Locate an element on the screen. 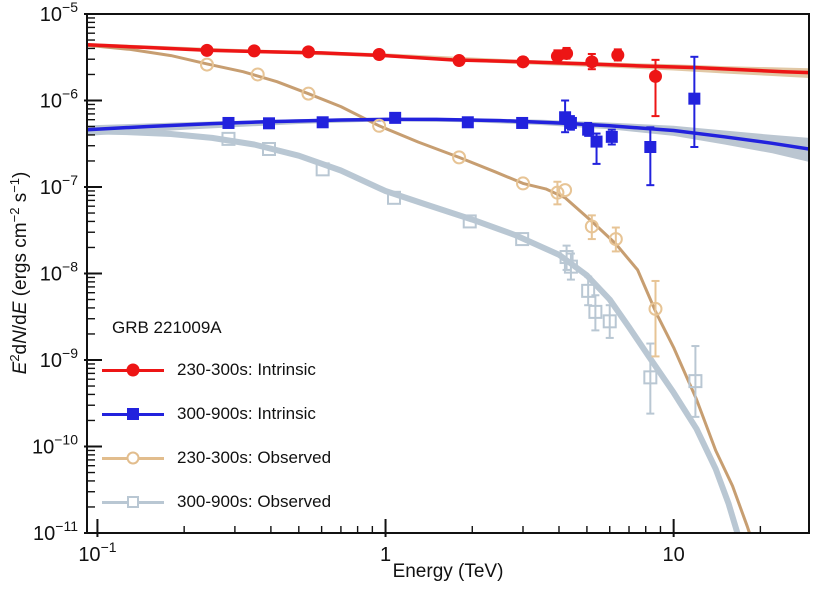  legend-item-300-900s-intrinsic: 300-900s: Intrinsic is located at coordinates (232, 414).